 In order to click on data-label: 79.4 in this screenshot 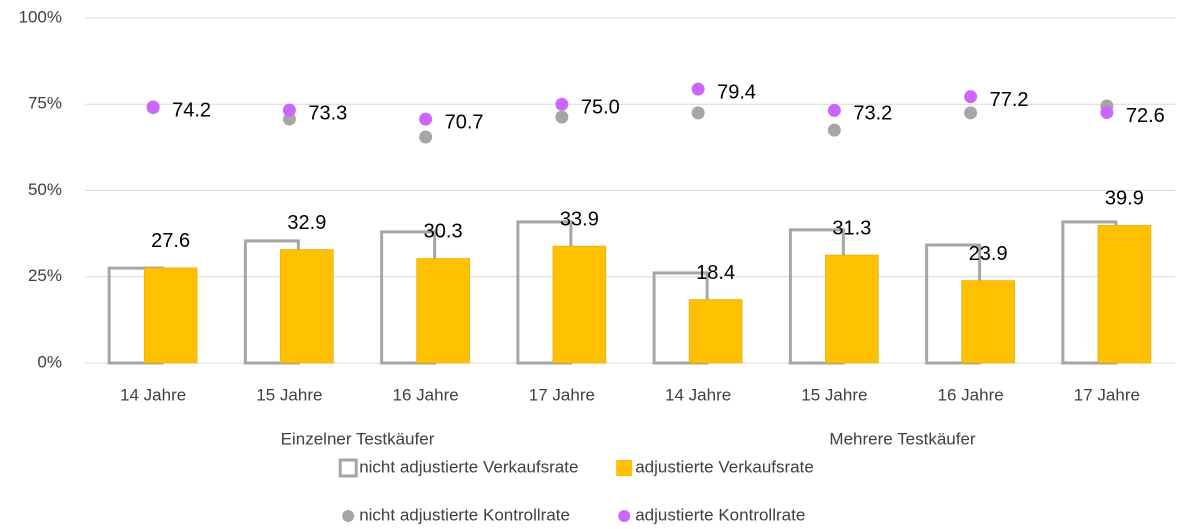, I will do `click(736, 92)`.